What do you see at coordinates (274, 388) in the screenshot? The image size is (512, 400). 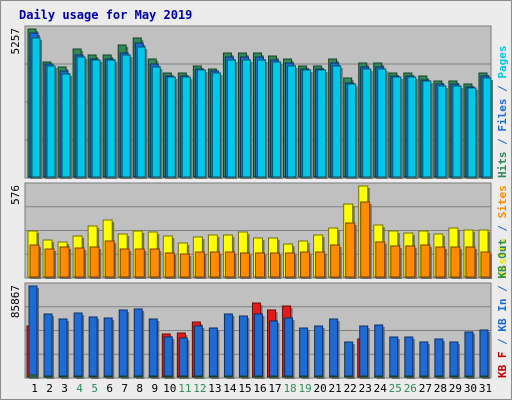 I see `x-tick-label: 17` at bounding box center [274, 388].